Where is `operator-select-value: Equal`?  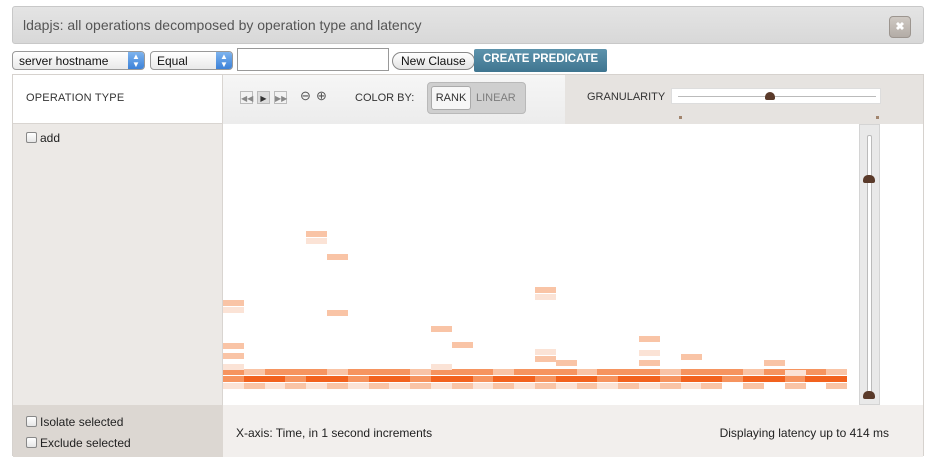 operator-select-value: Equal is located at coordinates (172, 61).